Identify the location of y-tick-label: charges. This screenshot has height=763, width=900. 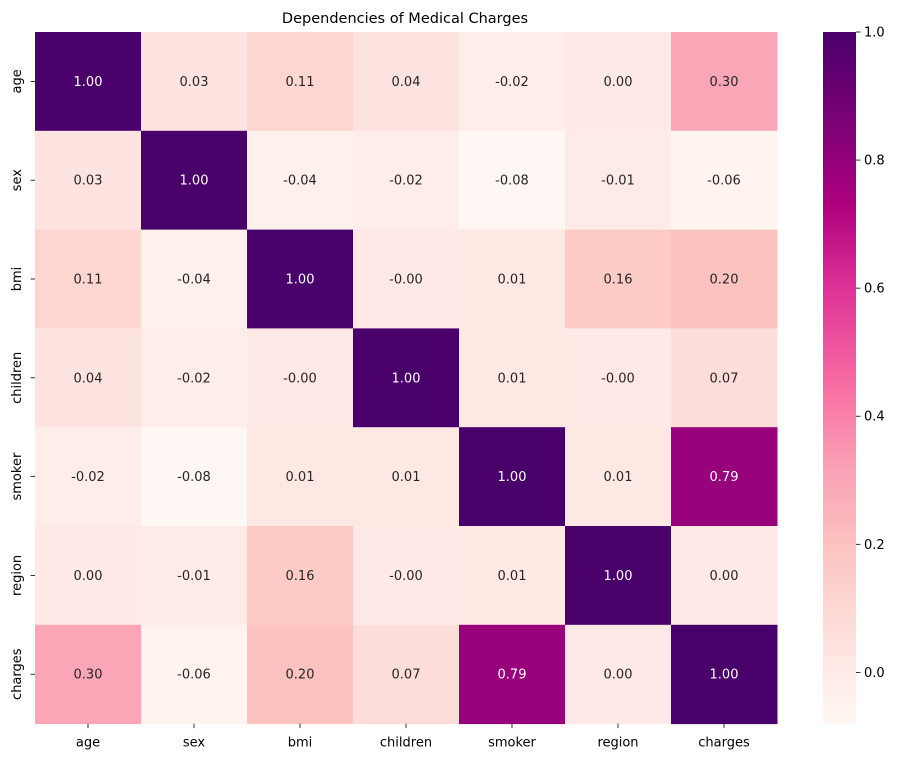
(17, 674).